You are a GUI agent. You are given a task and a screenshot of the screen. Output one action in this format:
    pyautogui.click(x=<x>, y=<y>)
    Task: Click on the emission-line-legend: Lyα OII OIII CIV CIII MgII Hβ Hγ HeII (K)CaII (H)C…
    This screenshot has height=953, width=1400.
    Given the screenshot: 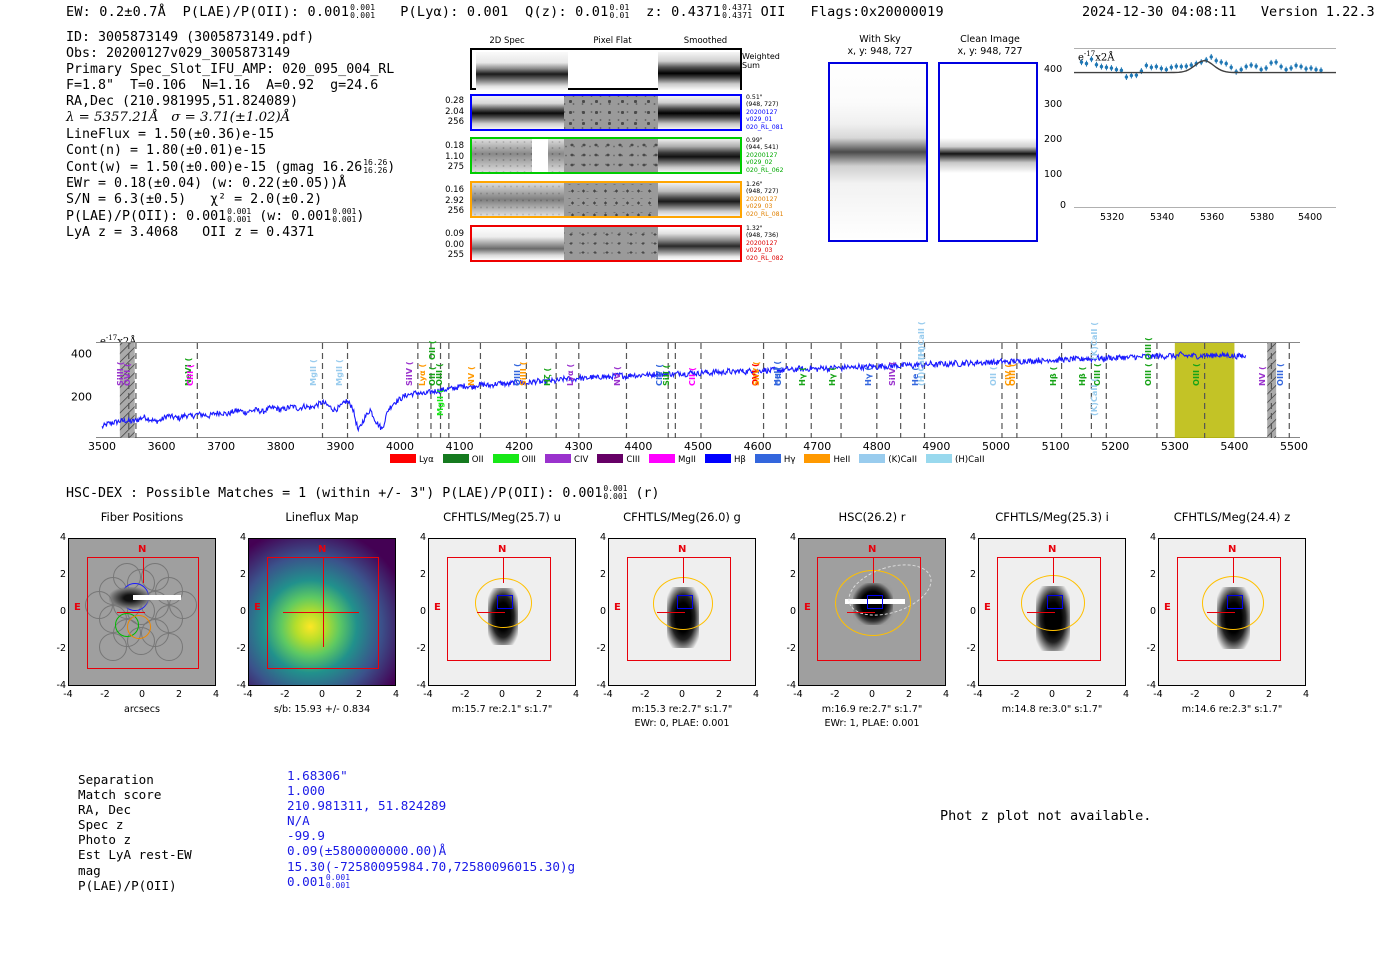 What is the action you would take?
    pyautogui.click(x=692, y=459)
    